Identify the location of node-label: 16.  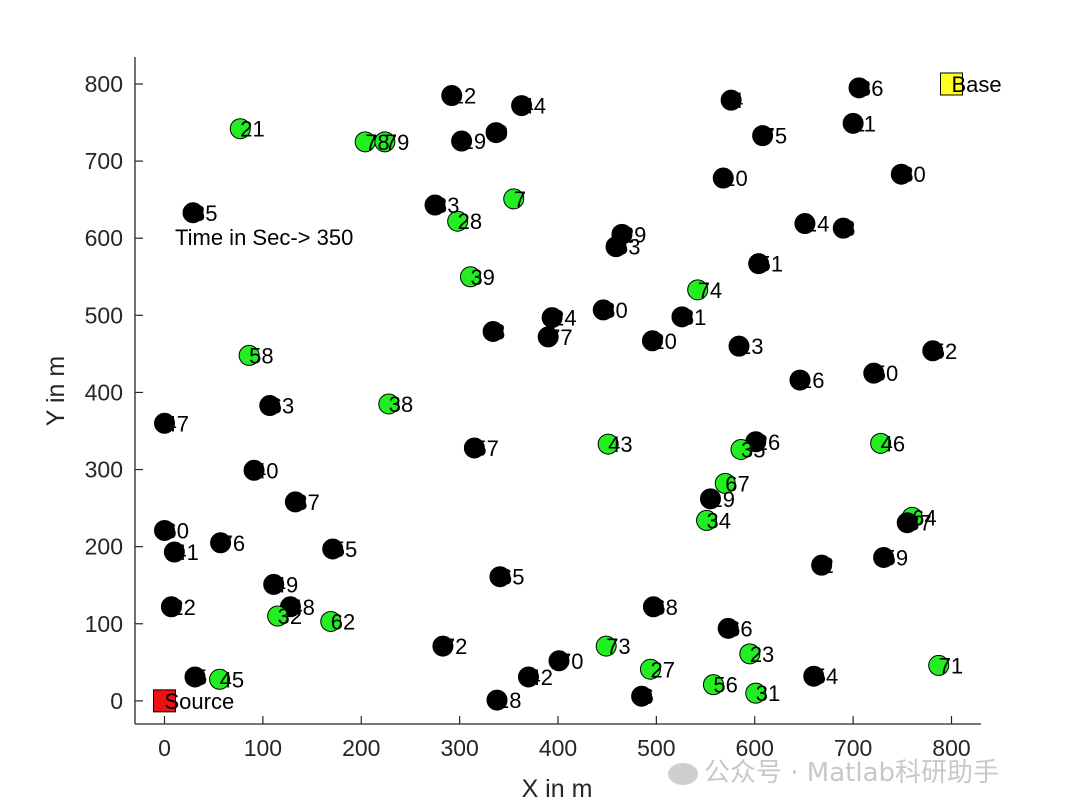
(812, 380).